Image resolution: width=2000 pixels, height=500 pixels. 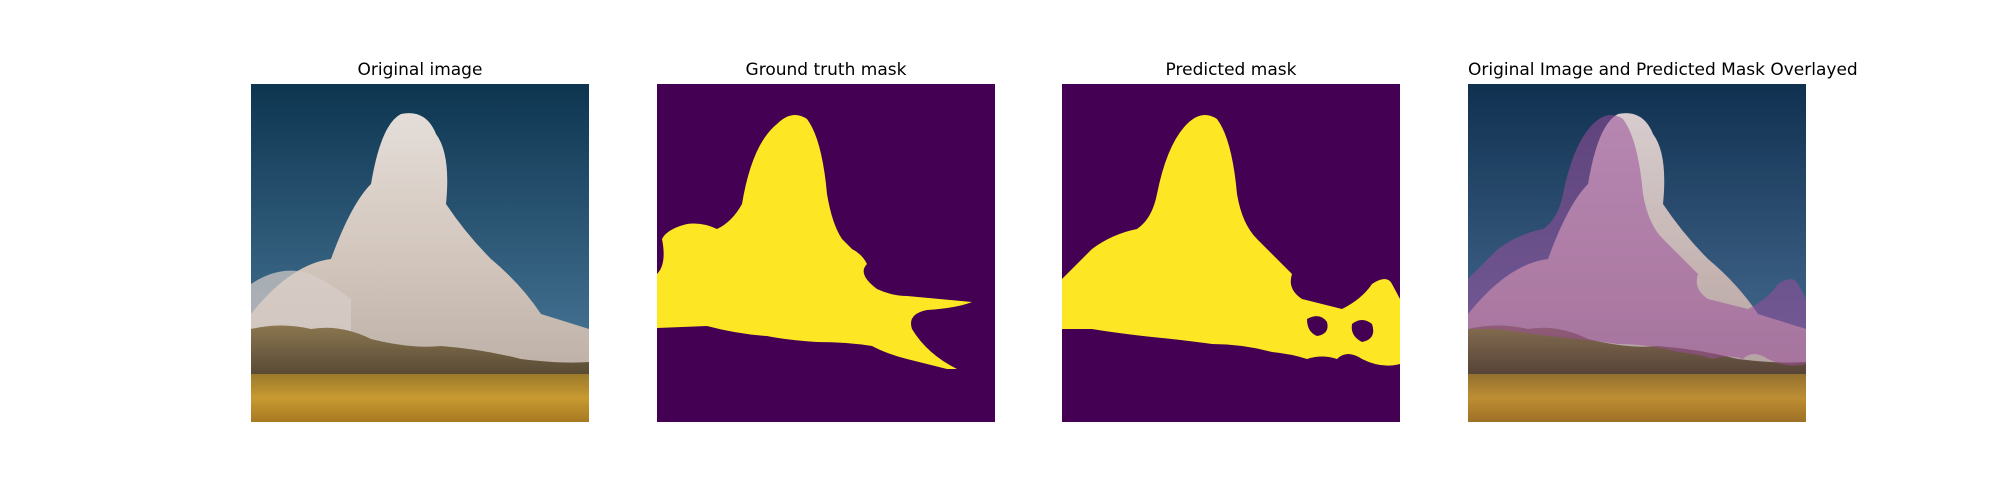 What do you see at coordinates (420, 253) in the screenshot?
I see `original-photo` at bounding box center [420, 253].